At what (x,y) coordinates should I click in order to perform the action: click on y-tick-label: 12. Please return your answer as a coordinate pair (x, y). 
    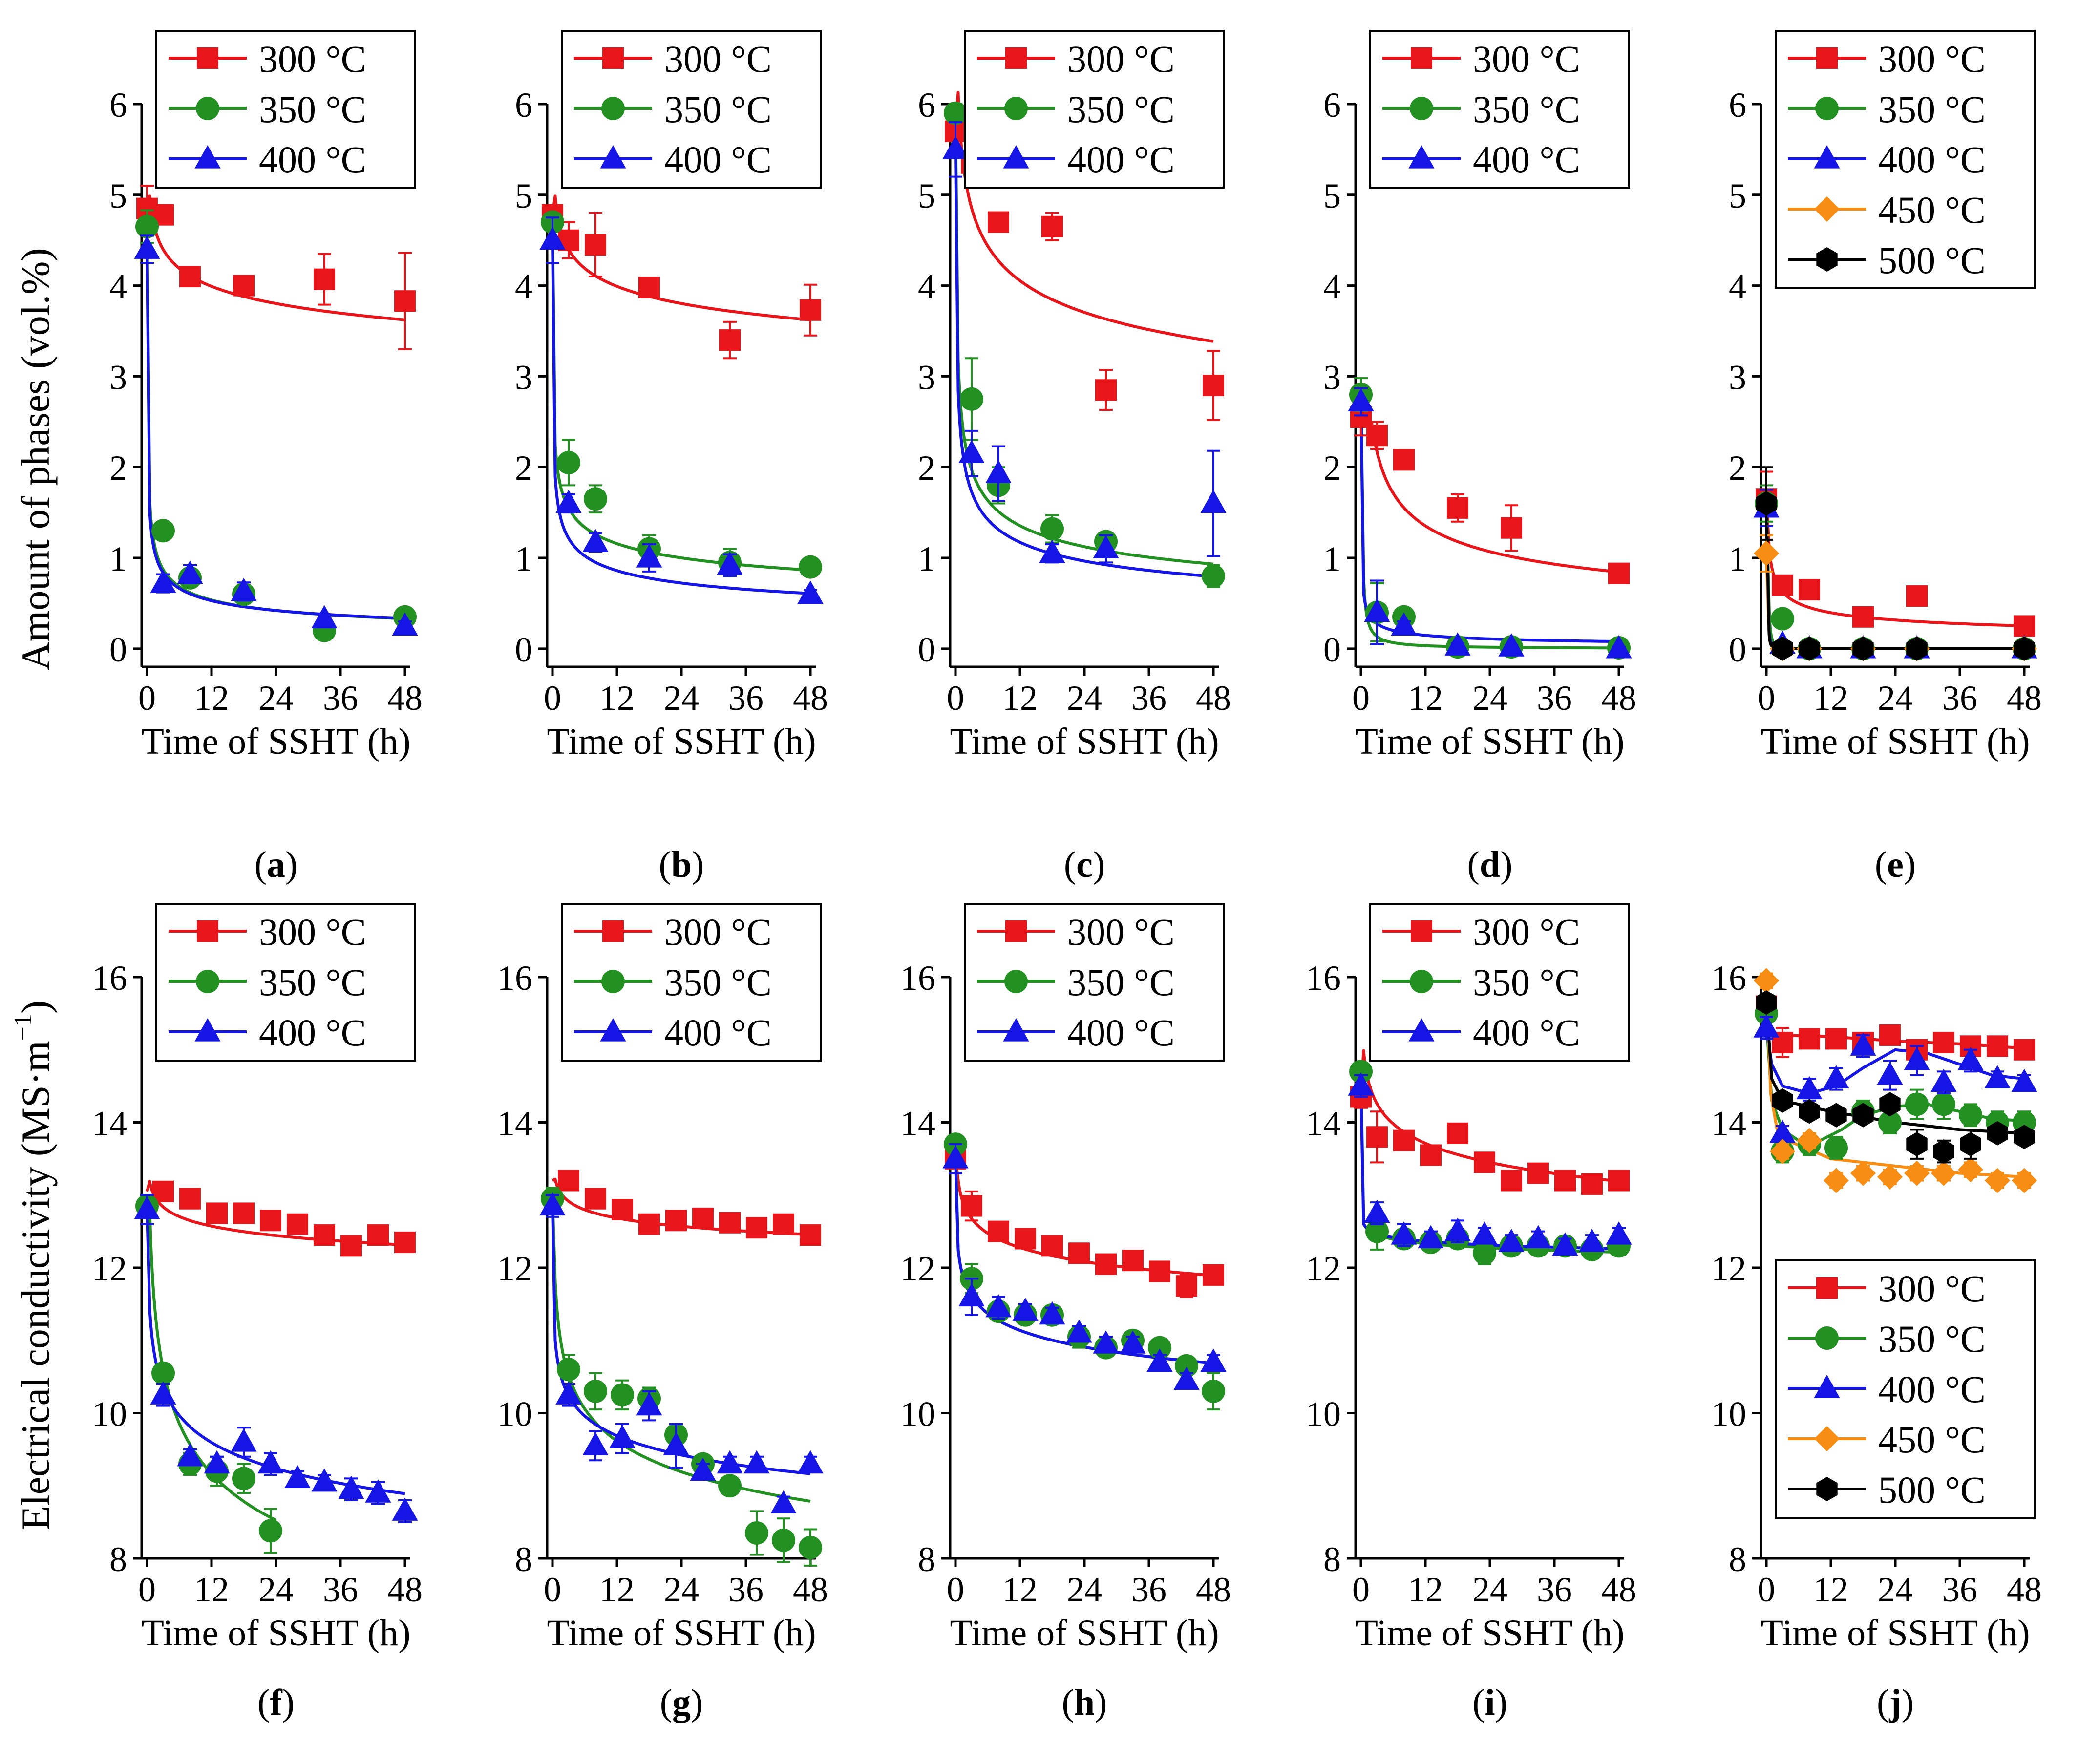
    Looking at the image, I should click on (1728, 1268).